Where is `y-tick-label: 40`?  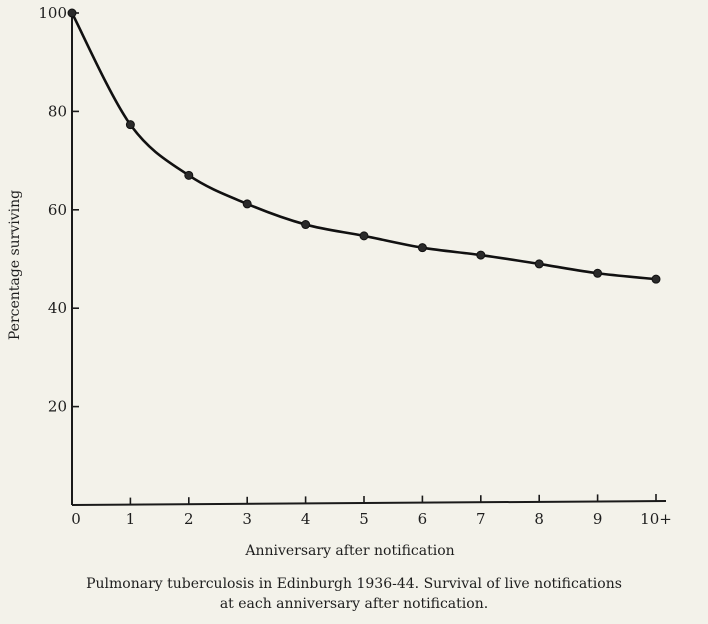 y-tick-label: 40 is located at coordinates (57, 308).